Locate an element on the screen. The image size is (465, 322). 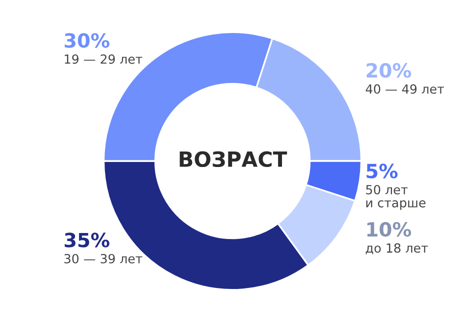
data-label: 35% is located at coordinates (87, 240).